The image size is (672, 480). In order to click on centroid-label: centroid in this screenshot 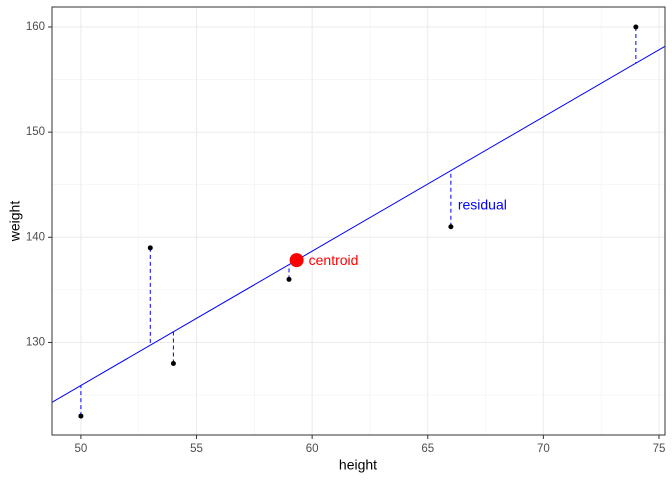, I will do `click(334, 260)`.